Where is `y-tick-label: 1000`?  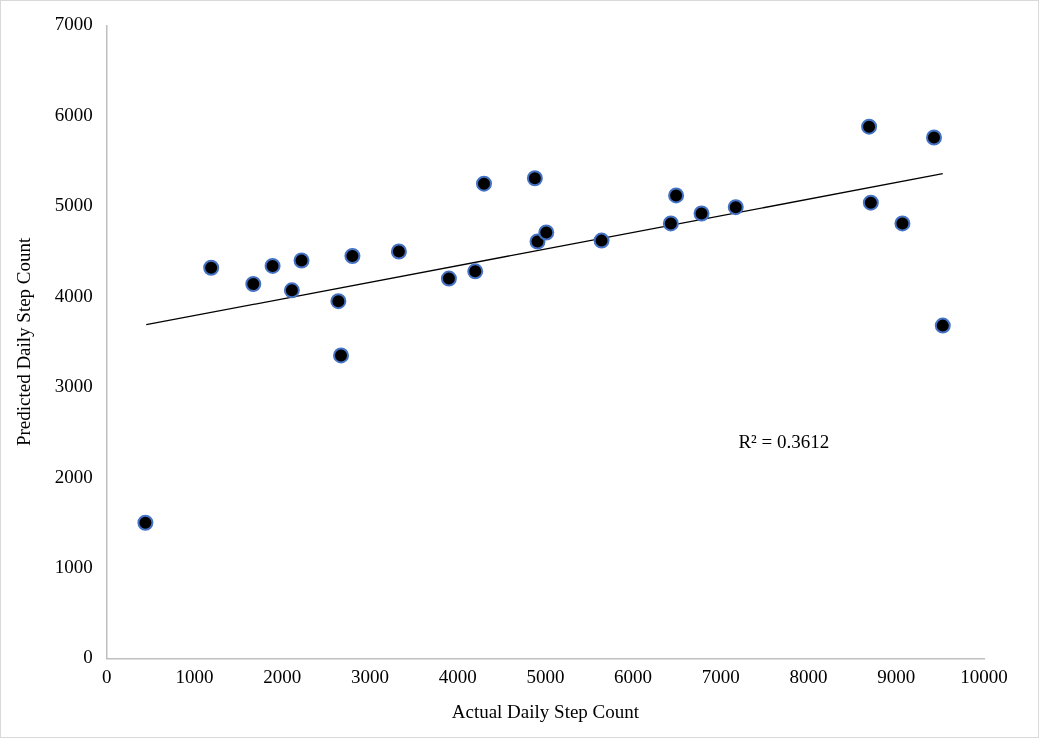
y-tick-label: 1000 is located at coordinates (73, 566).